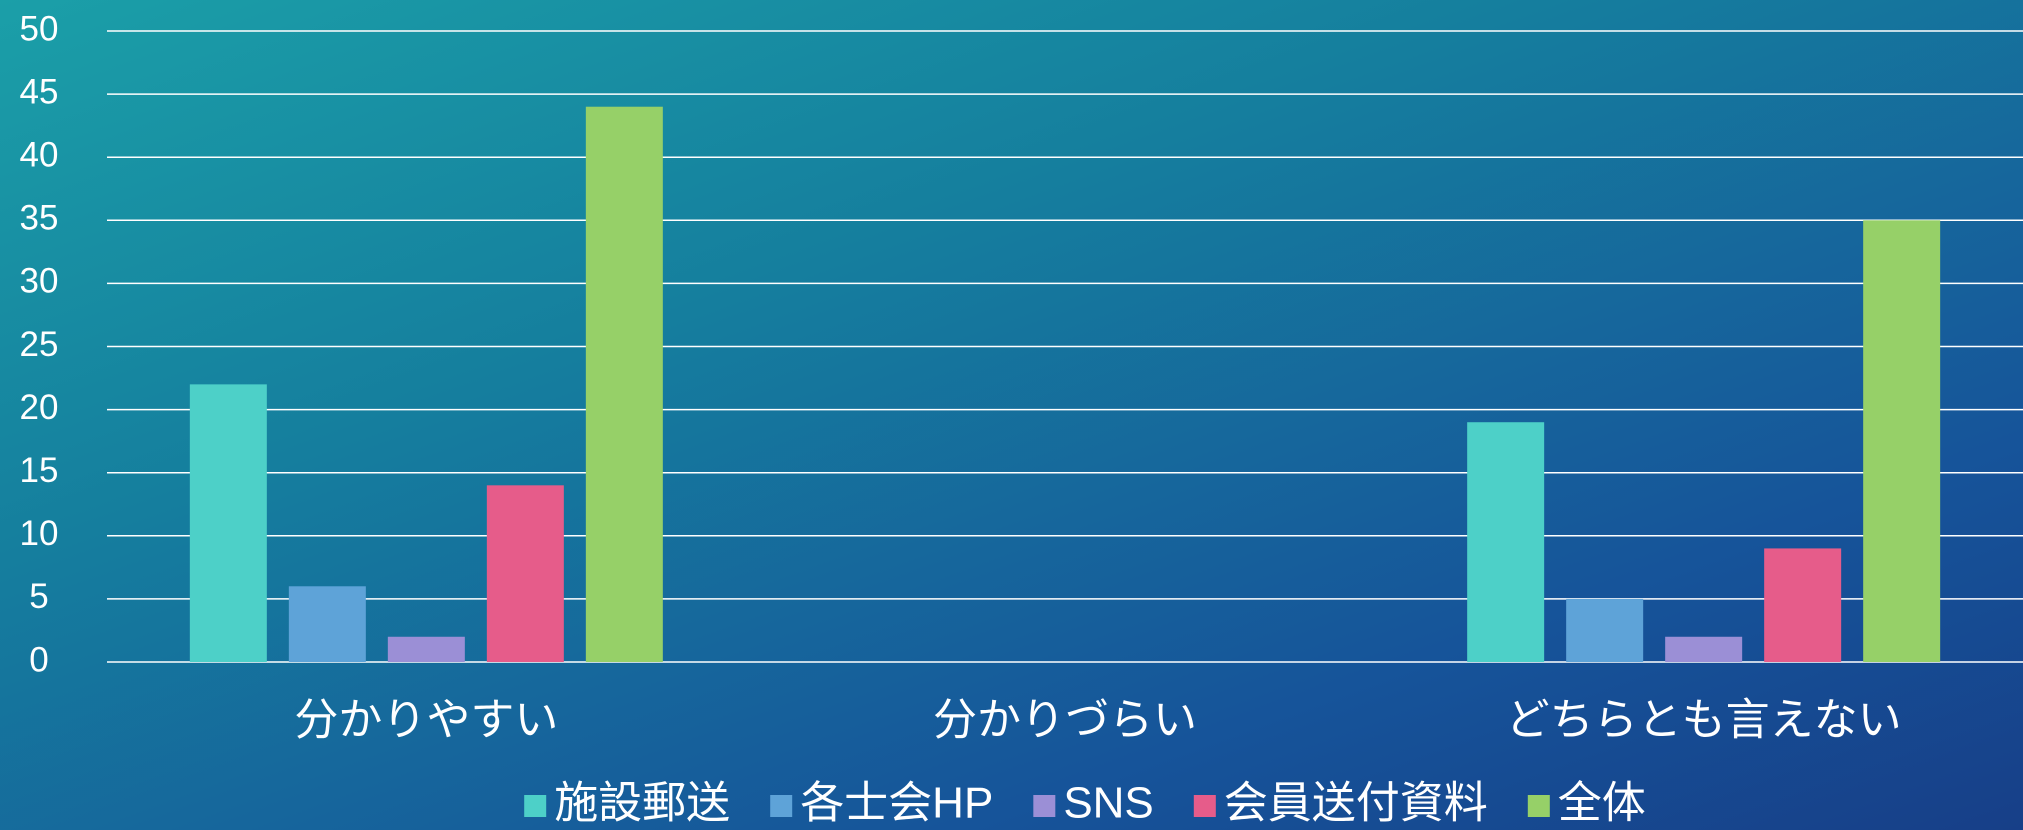  What do you see at coordinates (426, 720) in the screenshot?
I see `x-tick-label: 分かりやすい` at bounding box center [426, 720].